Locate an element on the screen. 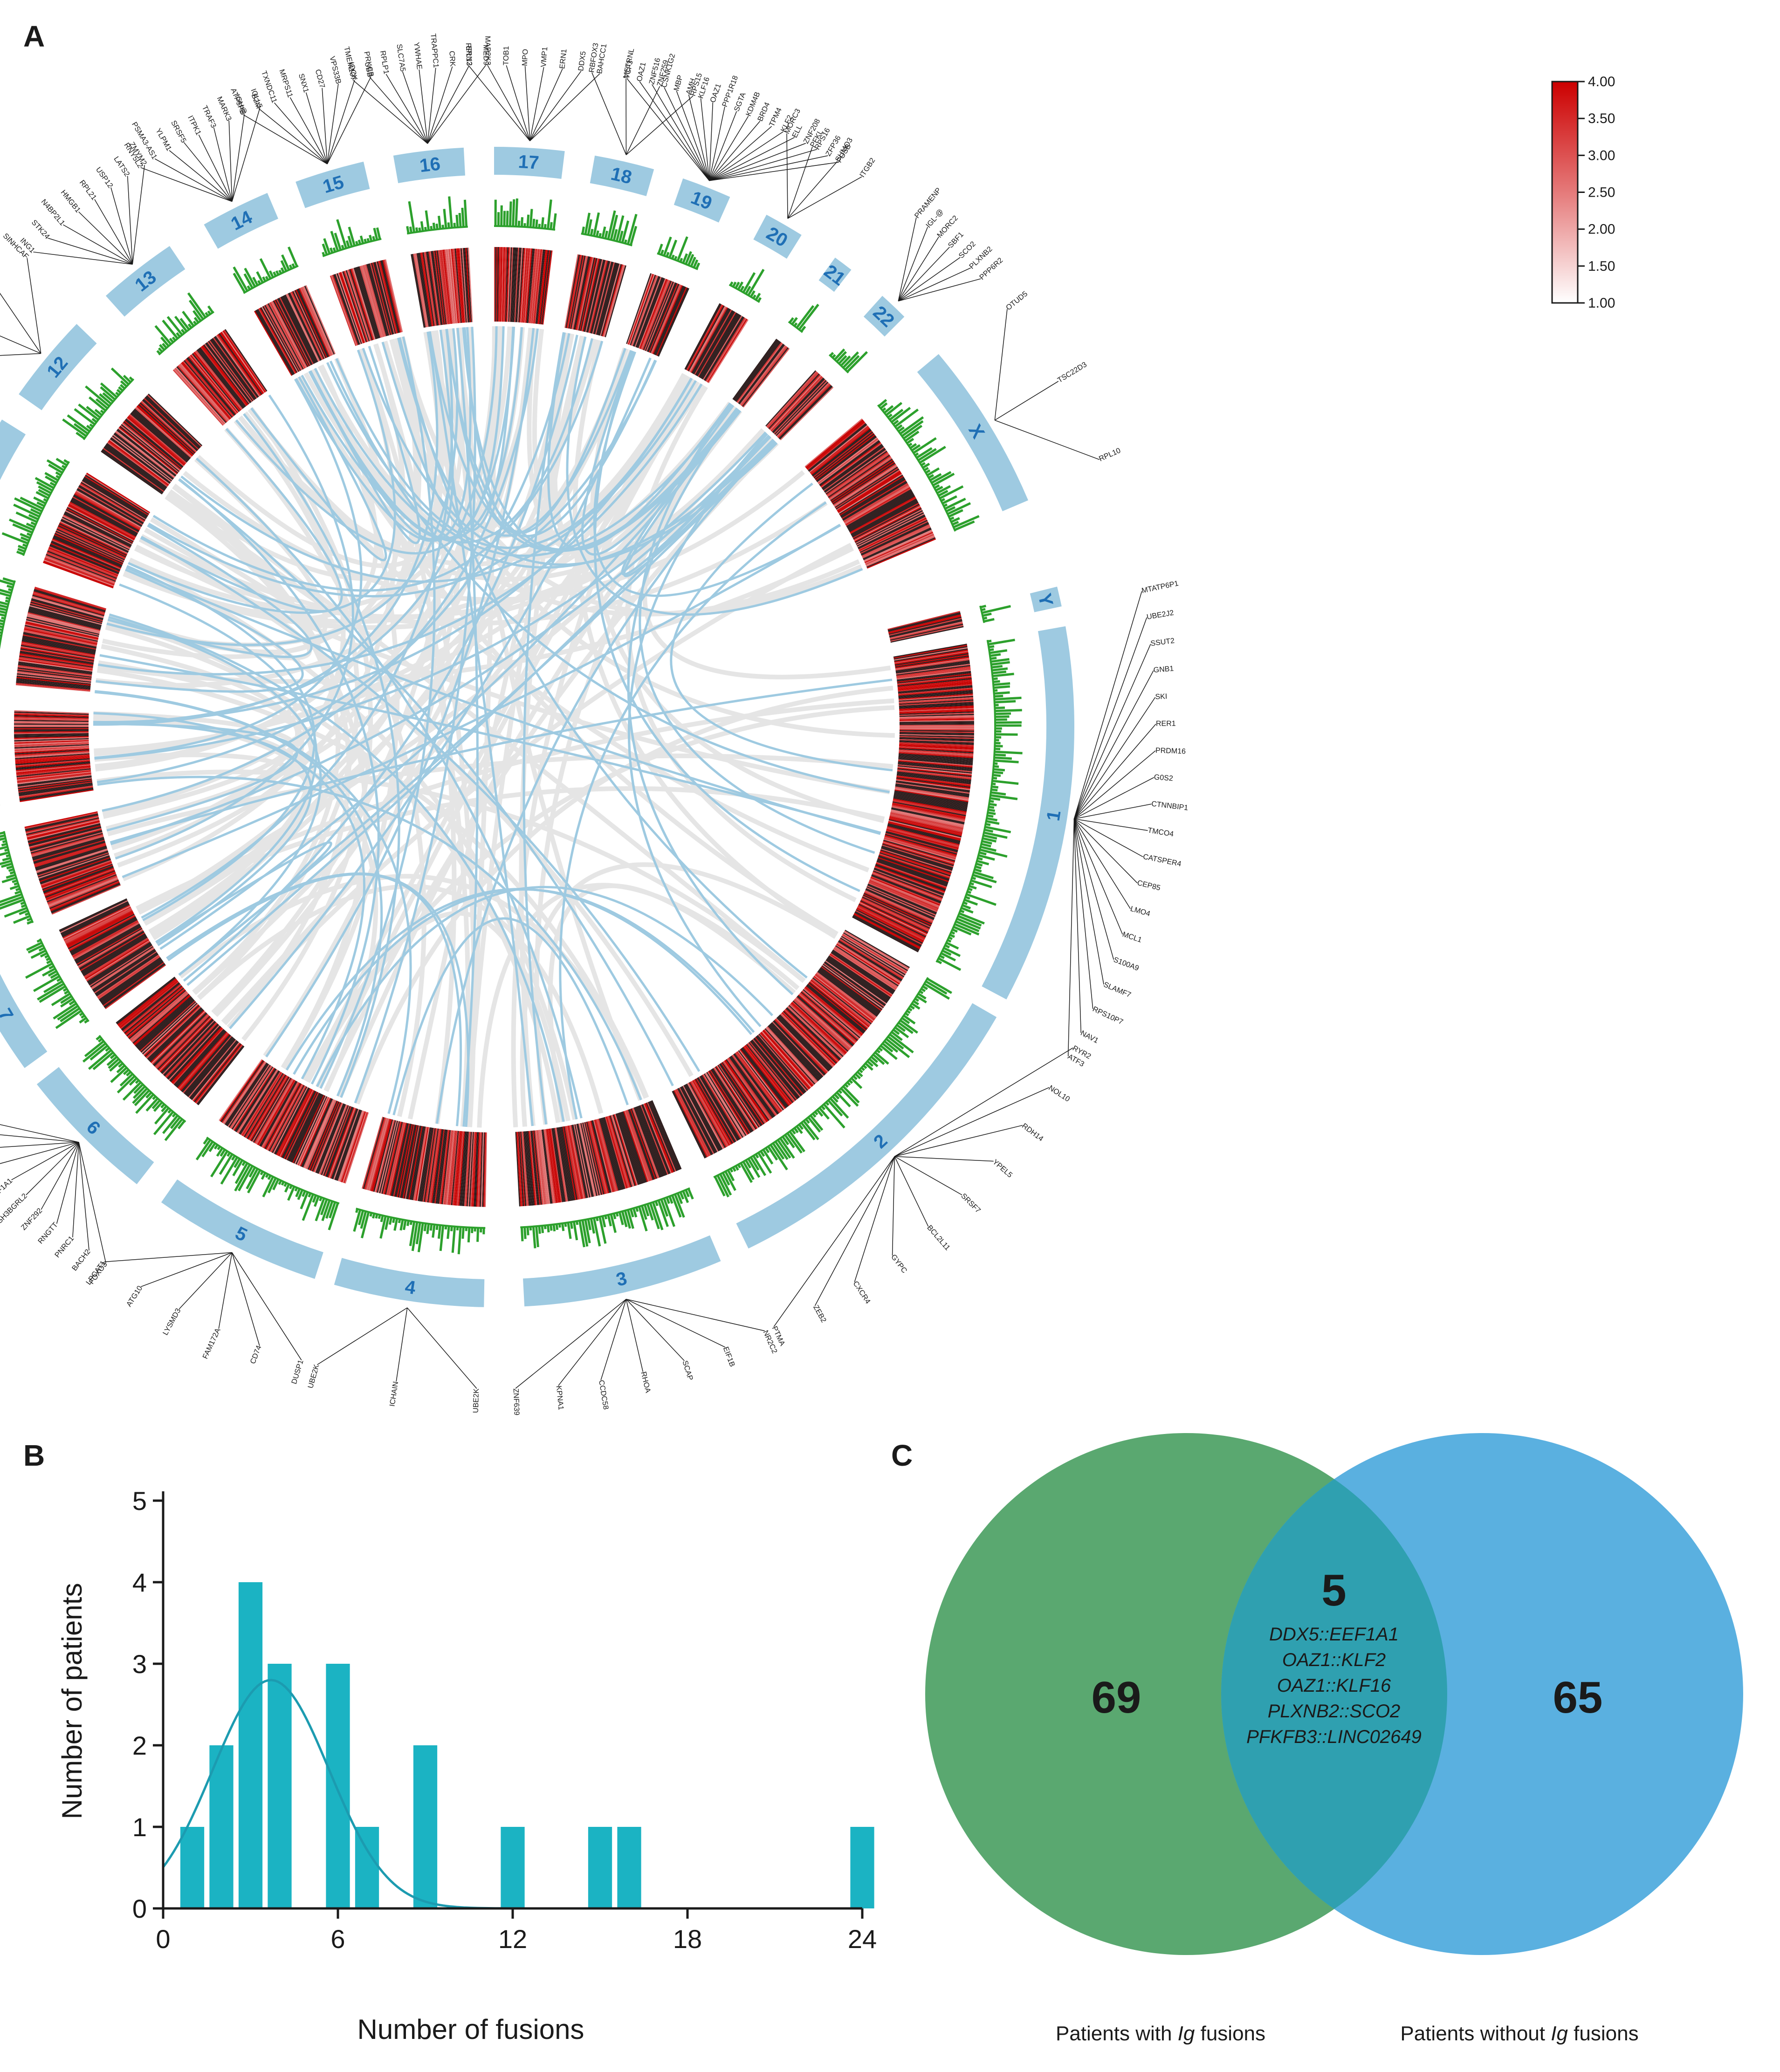  y-axis-title: Number of patients is located at coordinates (72, 1701).